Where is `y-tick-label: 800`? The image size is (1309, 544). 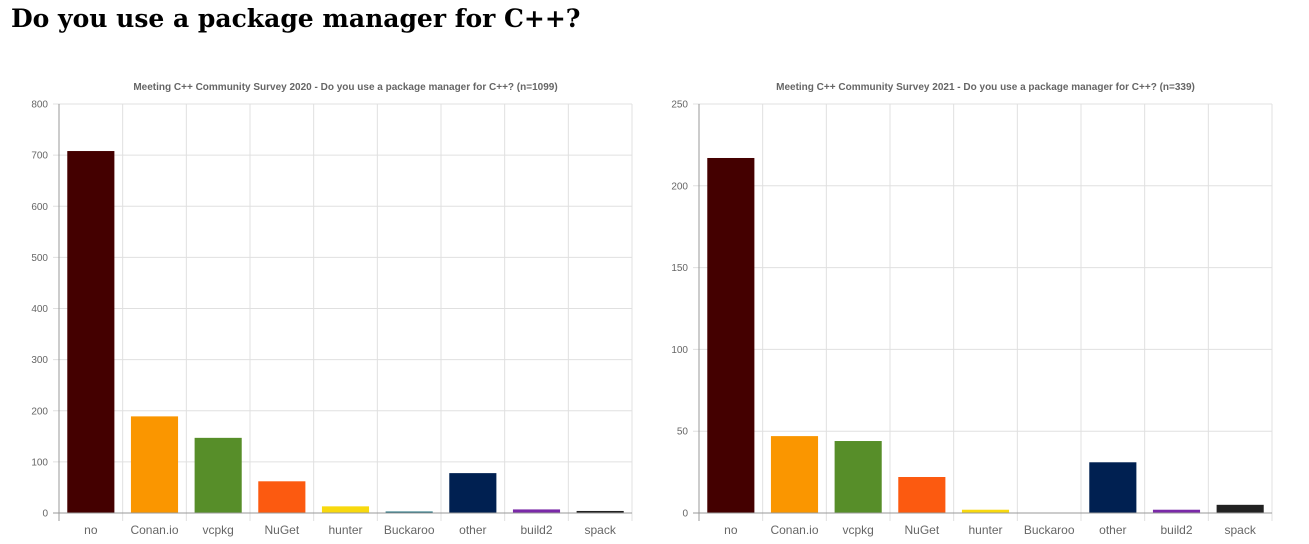 y-tick-label: 800 is located at coordinates (39, 105).